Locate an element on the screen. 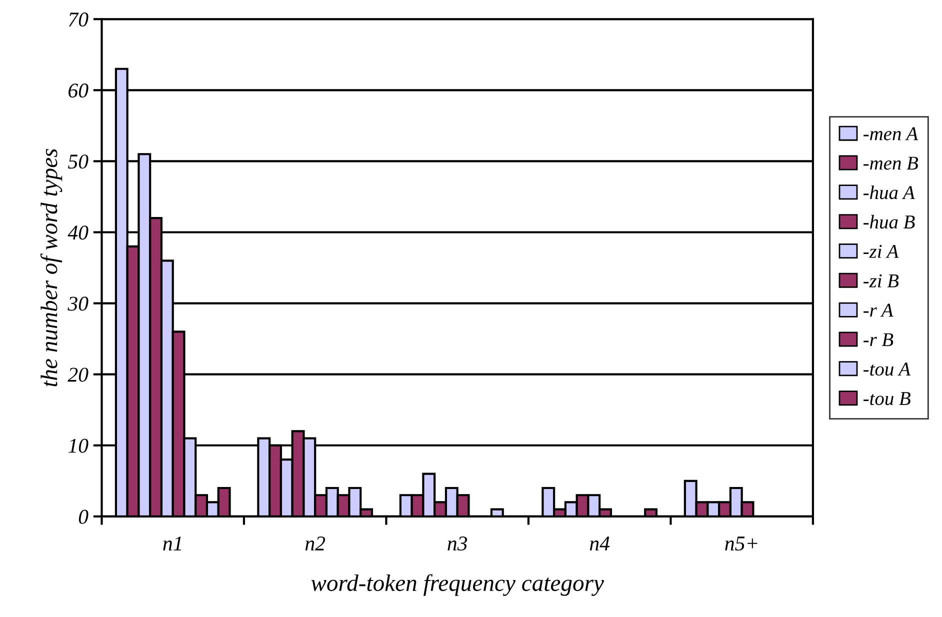 This screenshot has width=942, height=617. legend-label: -r B is located at coordinates (879, 339).